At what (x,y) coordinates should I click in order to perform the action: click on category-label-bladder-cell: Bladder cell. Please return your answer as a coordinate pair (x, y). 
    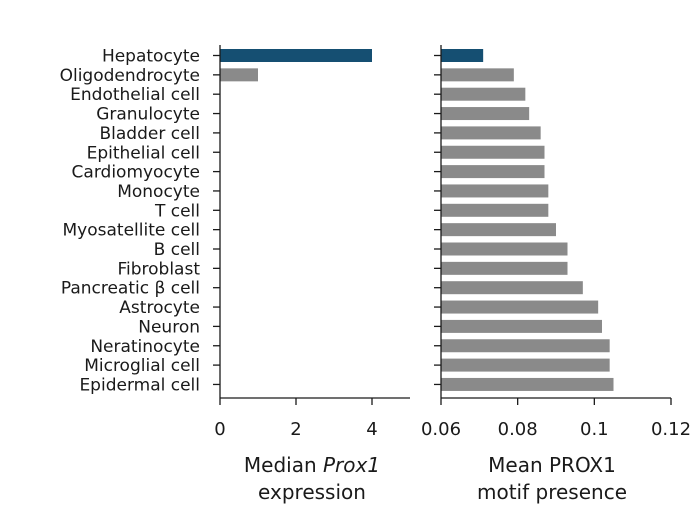
    Looking at the image, I should click on (150, 134).